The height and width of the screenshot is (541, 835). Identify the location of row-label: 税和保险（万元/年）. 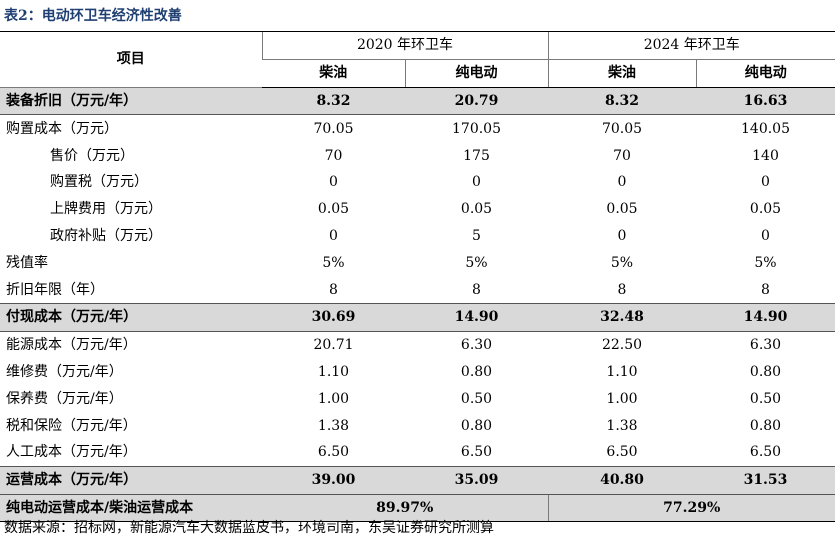
(71, 425).